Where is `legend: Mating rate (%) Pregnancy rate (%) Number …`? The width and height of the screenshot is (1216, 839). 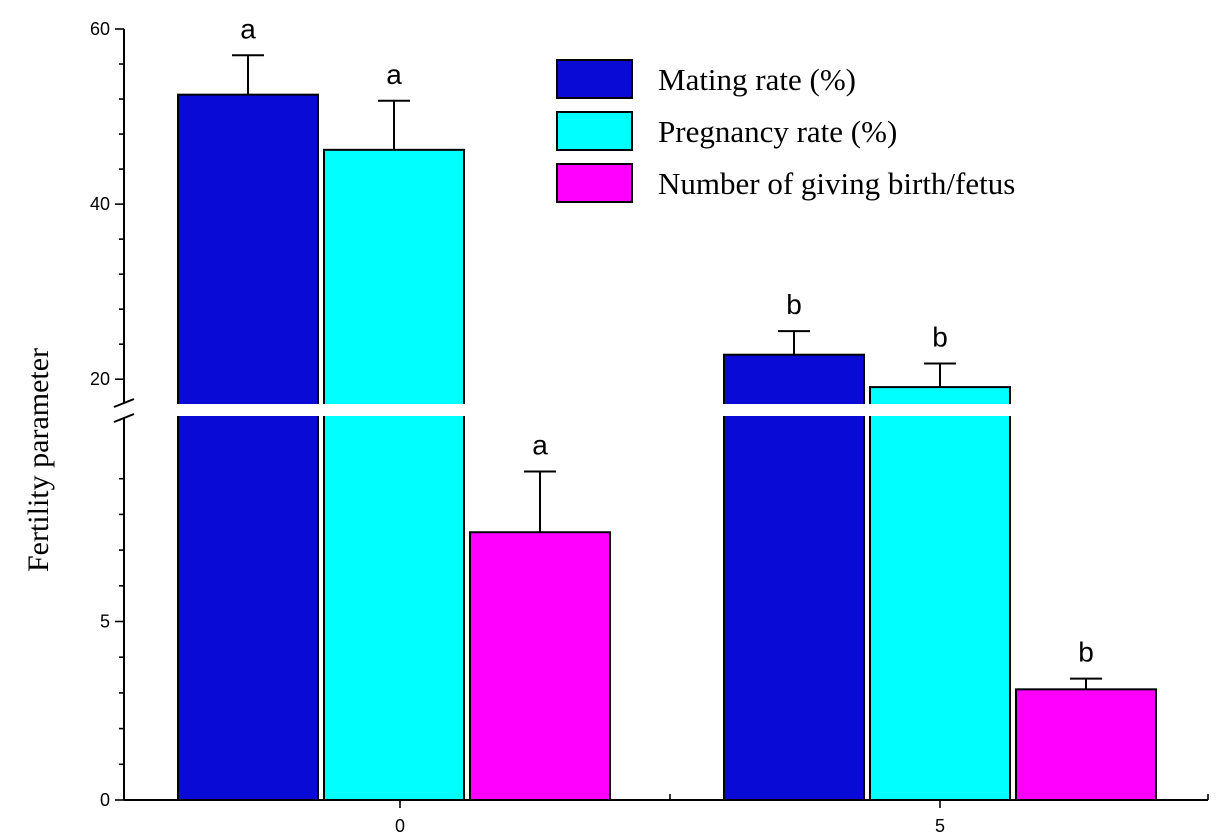 legend: Mating rate (%) Pregnancy rate (%) Number … is located at coordinates (785, 131).